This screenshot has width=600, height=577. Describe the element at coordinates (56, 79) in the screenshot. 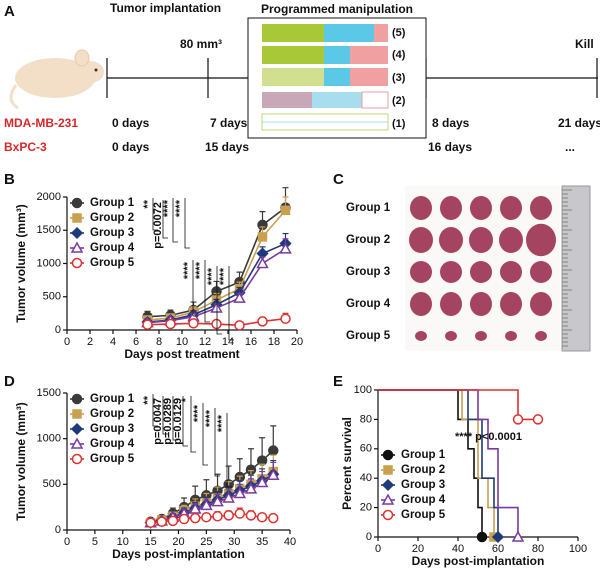

I see `mouse-icon` at that location.